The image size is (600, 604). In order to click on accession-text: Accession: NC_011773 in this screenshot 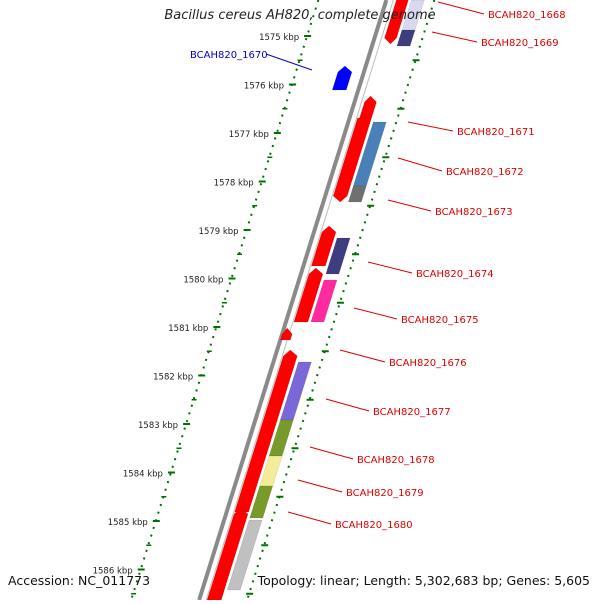, I will do `click(79, 580)`.